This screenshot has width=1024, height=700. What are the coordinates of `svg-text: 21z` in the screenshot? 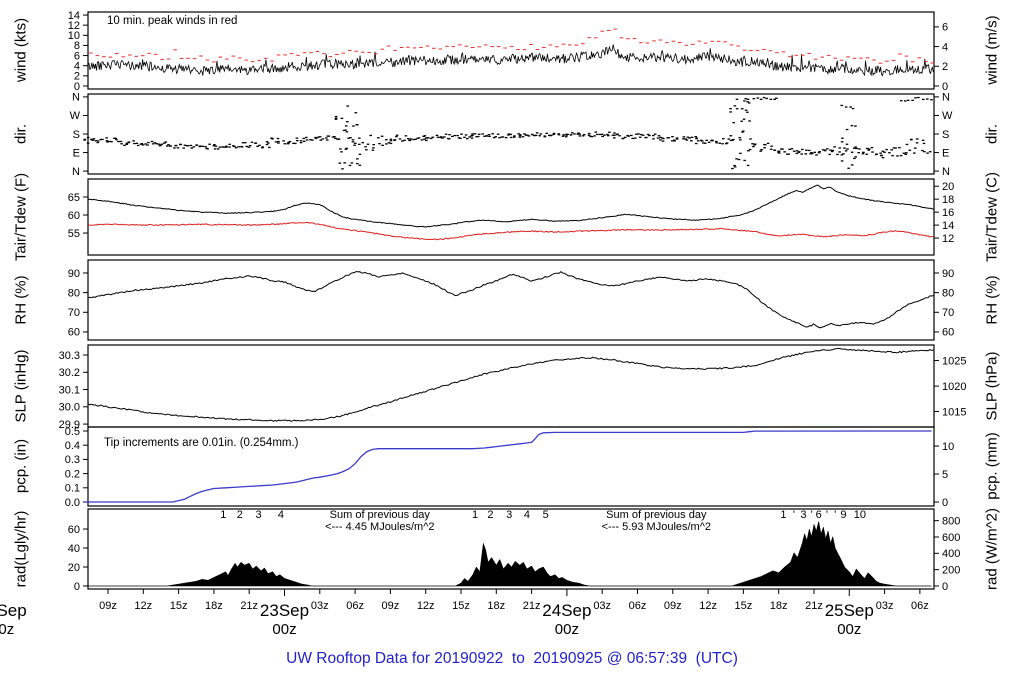 It's located at (814, 606).